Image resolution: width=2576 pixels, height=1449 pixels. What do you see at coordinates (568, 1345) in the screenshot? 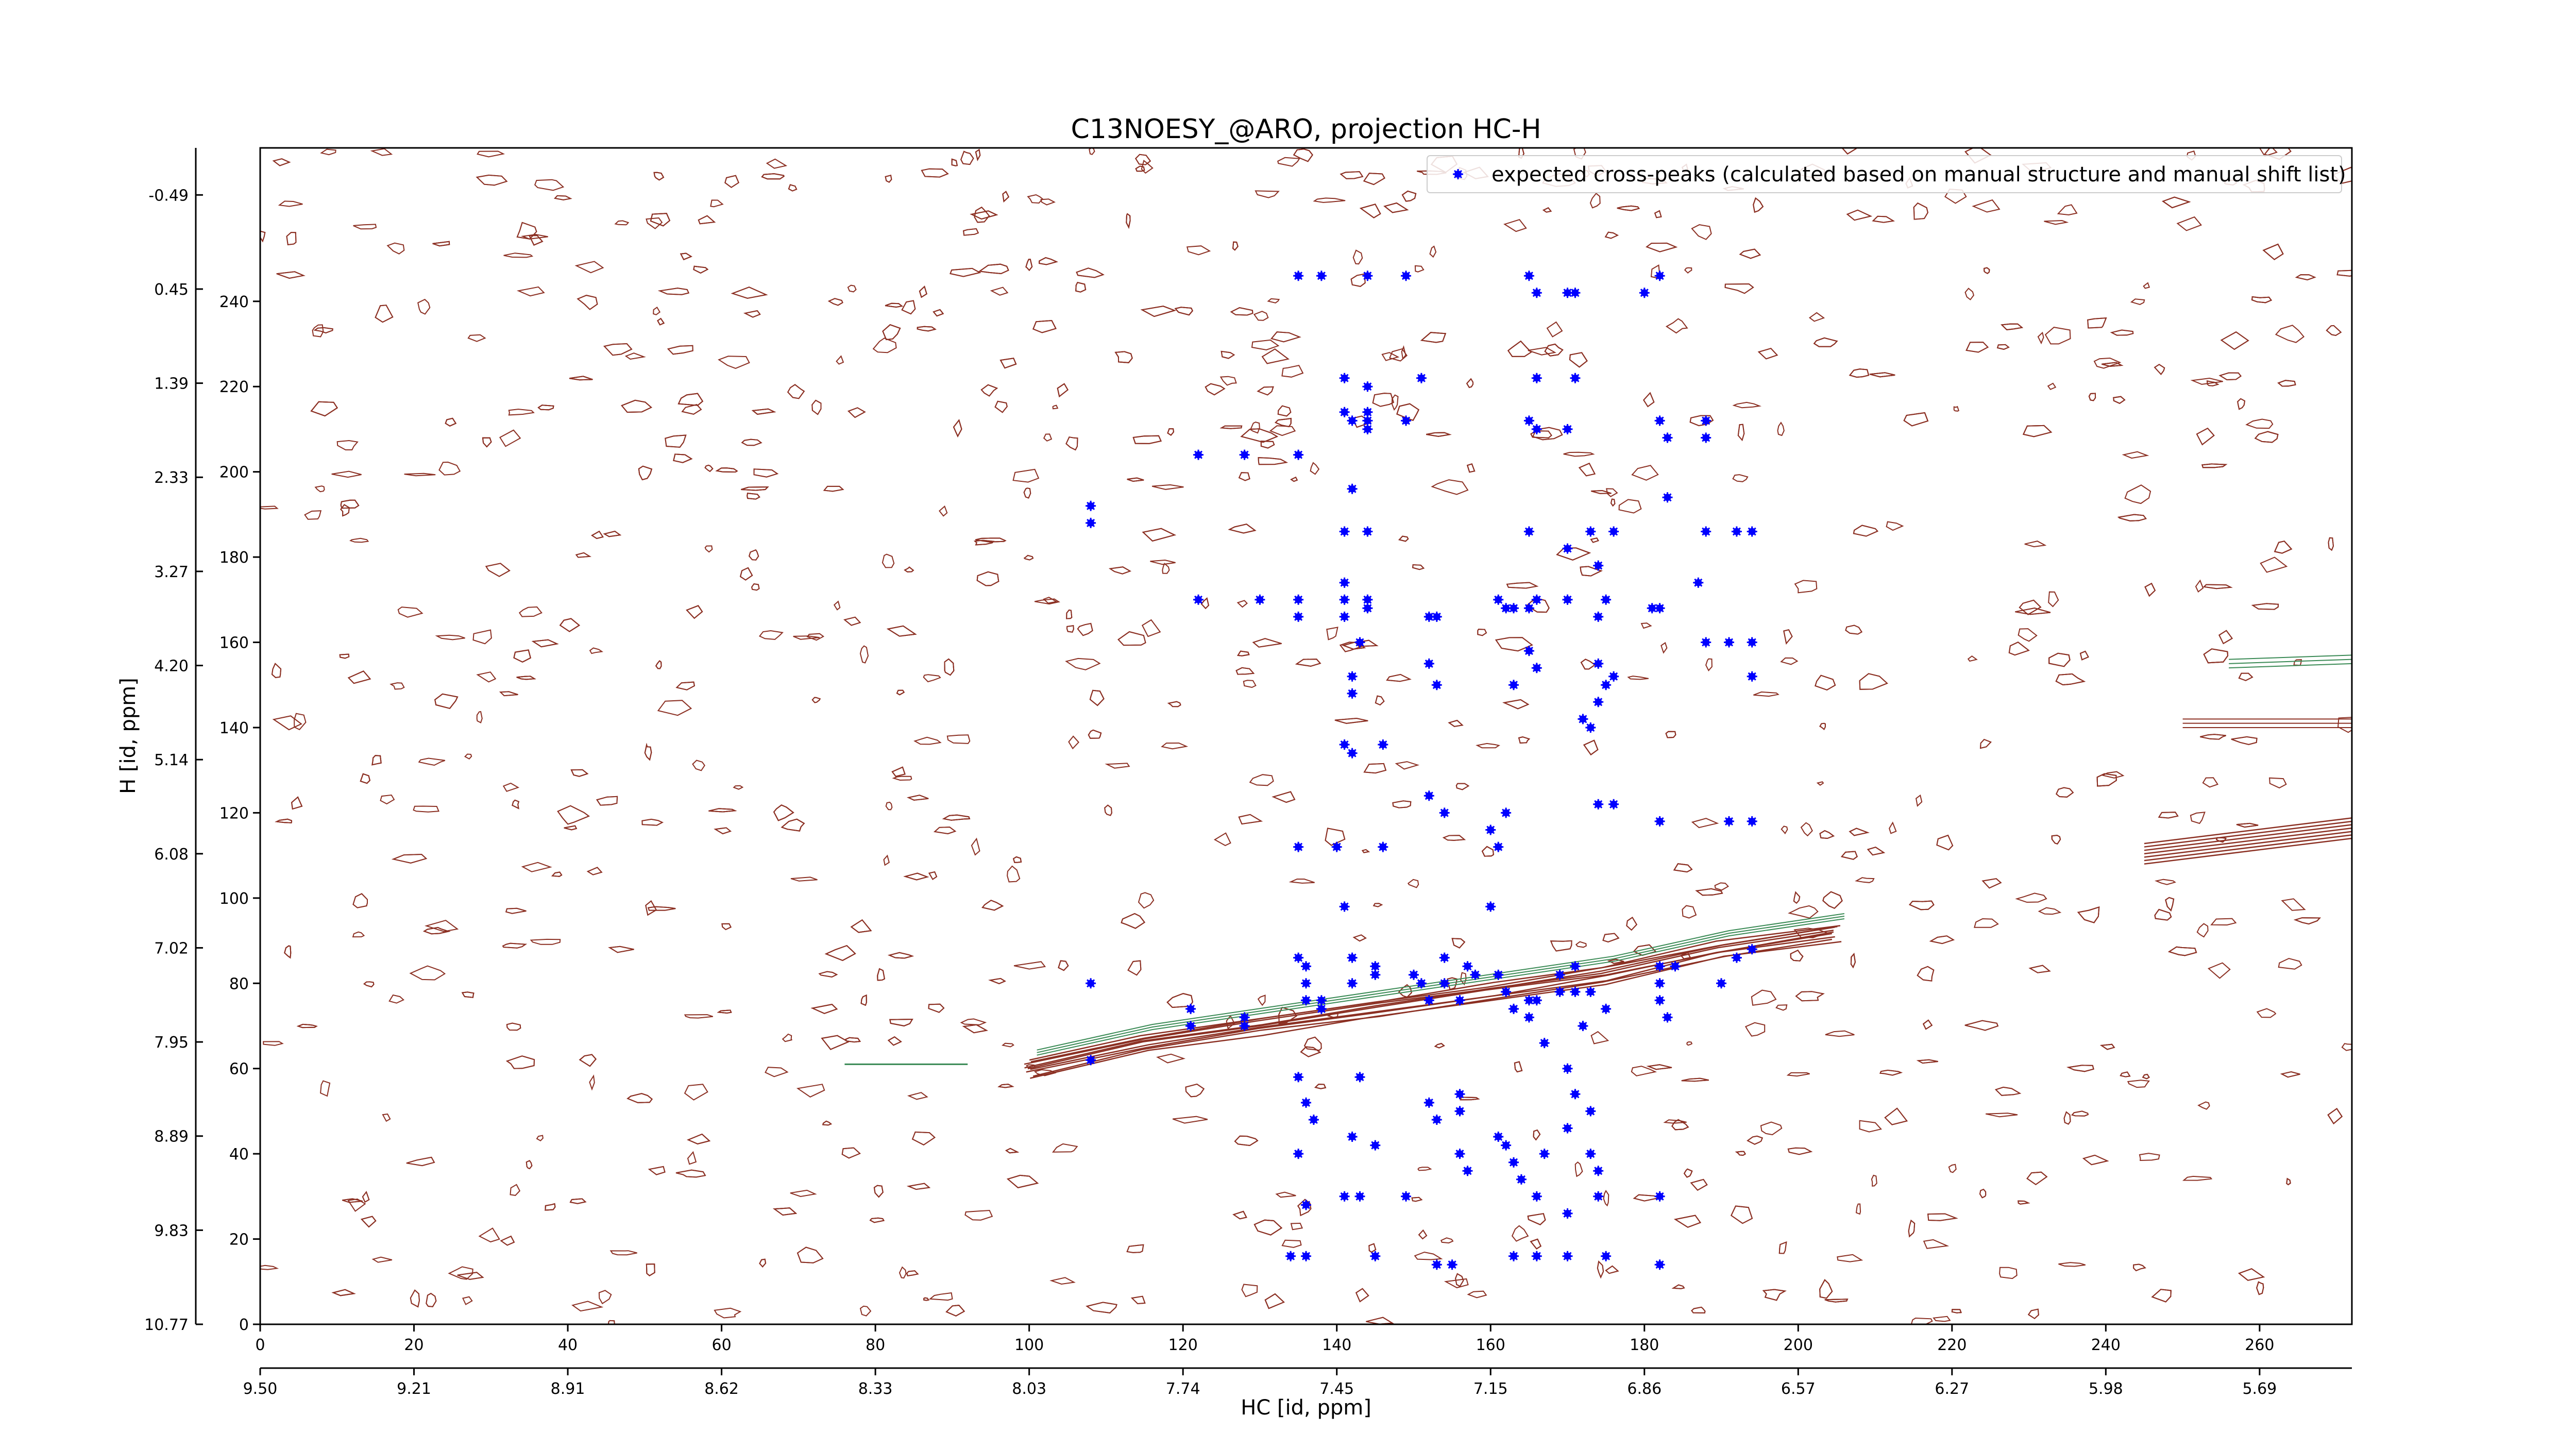
I see `x-tick-label: 40` at bounding box center [568, 1345].